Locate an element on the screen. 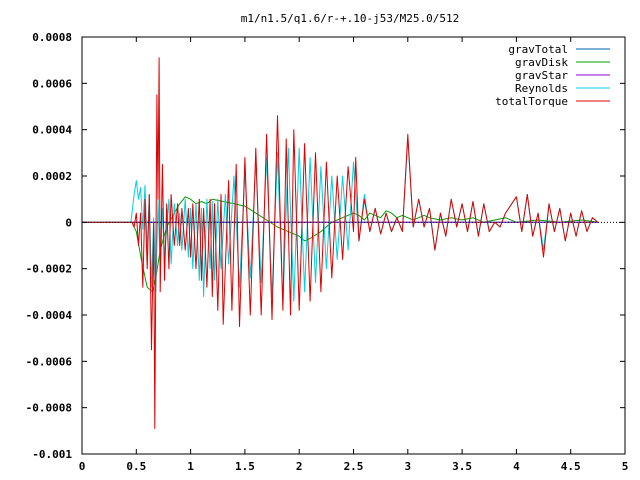  x-tick-label: 5 is located at coordinates (625, 466).